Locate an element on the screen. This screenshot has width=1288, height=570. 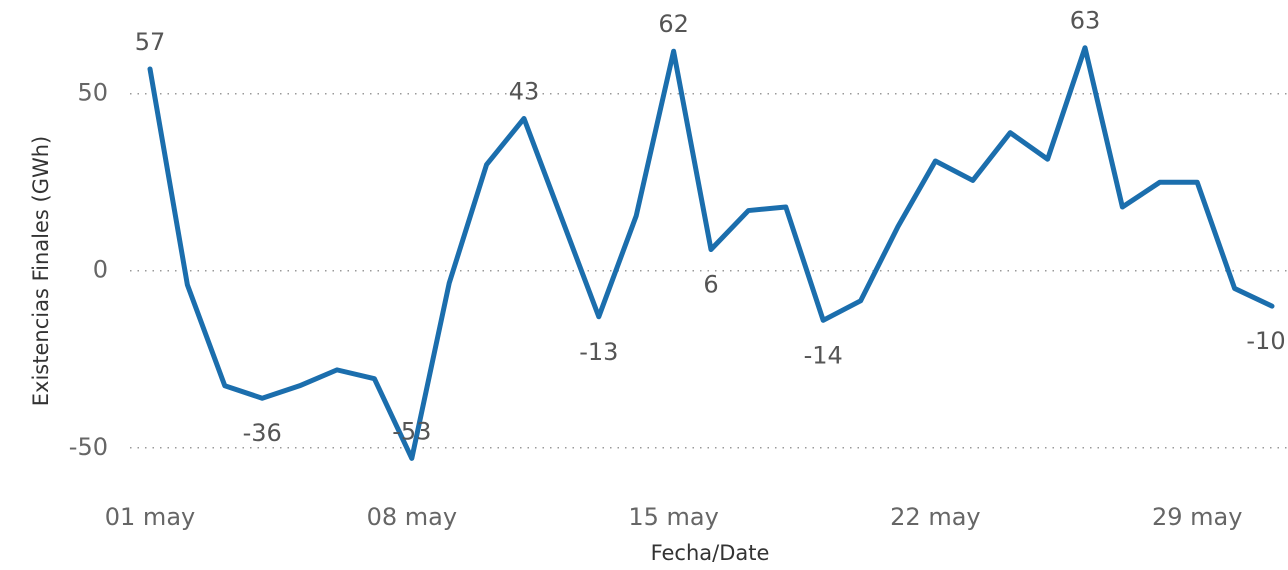
data-label: 43 is located at coordinates (524, 92).